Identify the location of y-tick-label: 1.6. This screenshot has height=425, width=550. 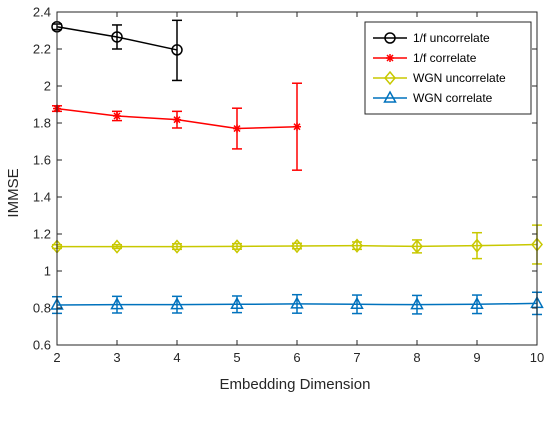
(42, 160).